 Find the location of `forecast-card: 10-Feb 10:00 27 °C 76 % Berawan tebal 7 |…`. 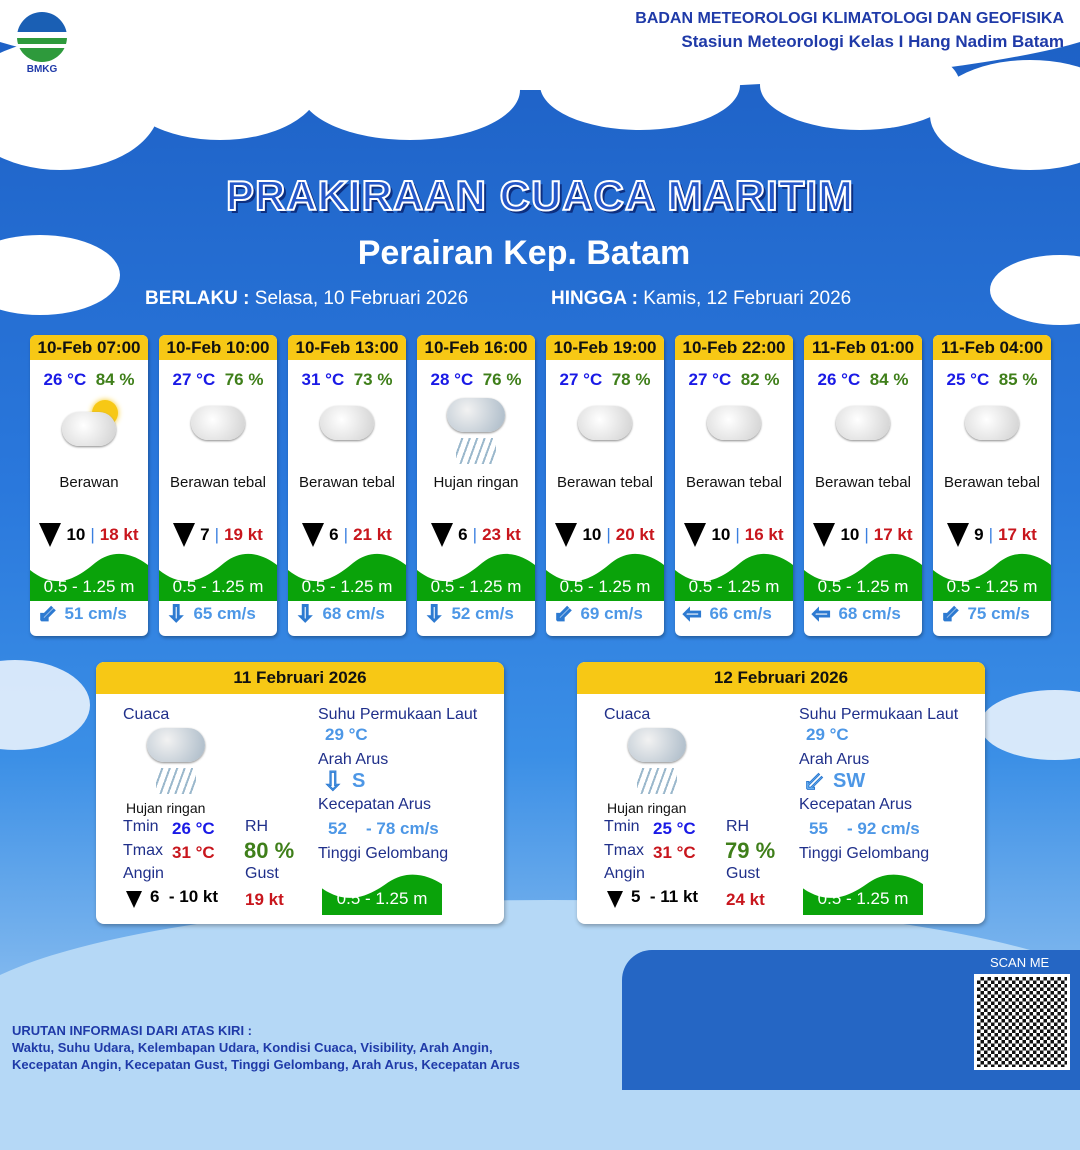

forecast-card: 10-Feb 10:00 27 °C 76 % Berawan tebal 7 |… is located at coordinates (218, 485).